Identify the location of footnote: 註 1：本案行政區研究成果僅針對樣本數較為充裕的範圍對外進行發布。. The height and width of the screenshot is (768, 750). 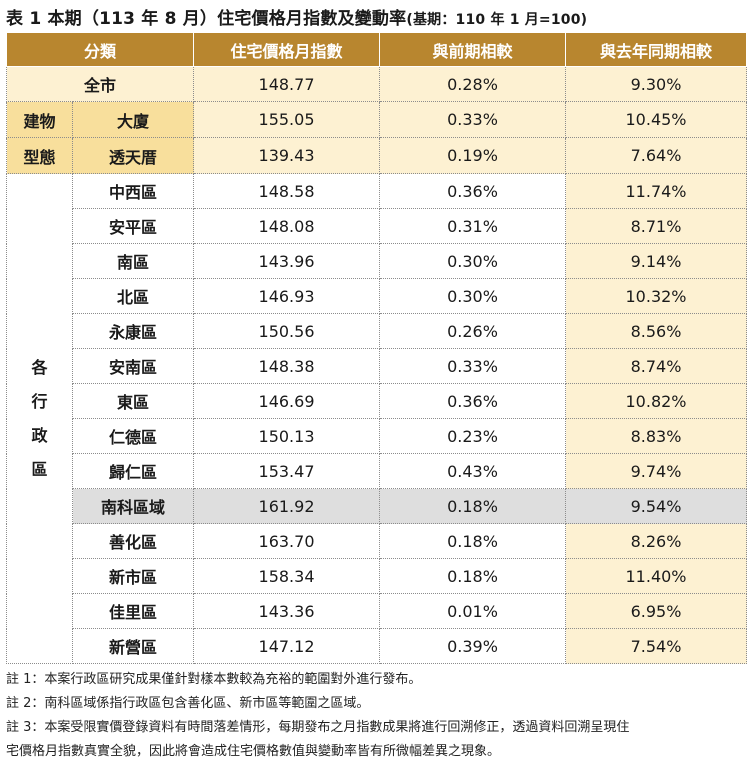
(214, 679).